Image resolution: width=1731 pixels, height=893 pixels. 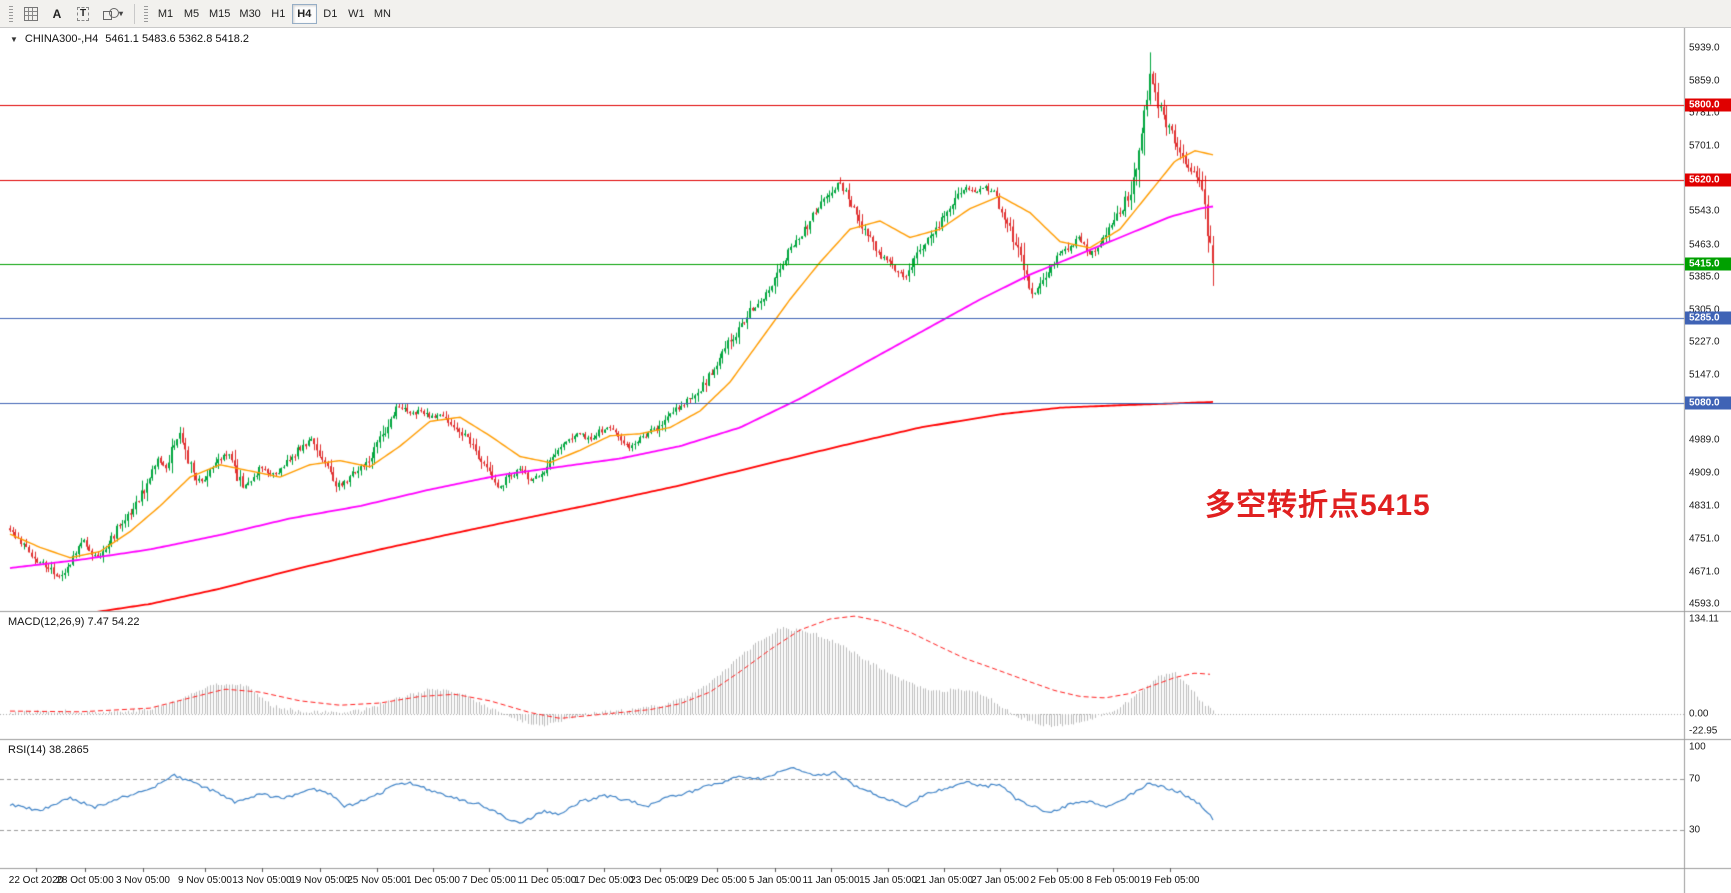 I want to click on grid-icon, so click(x=31, y=13).